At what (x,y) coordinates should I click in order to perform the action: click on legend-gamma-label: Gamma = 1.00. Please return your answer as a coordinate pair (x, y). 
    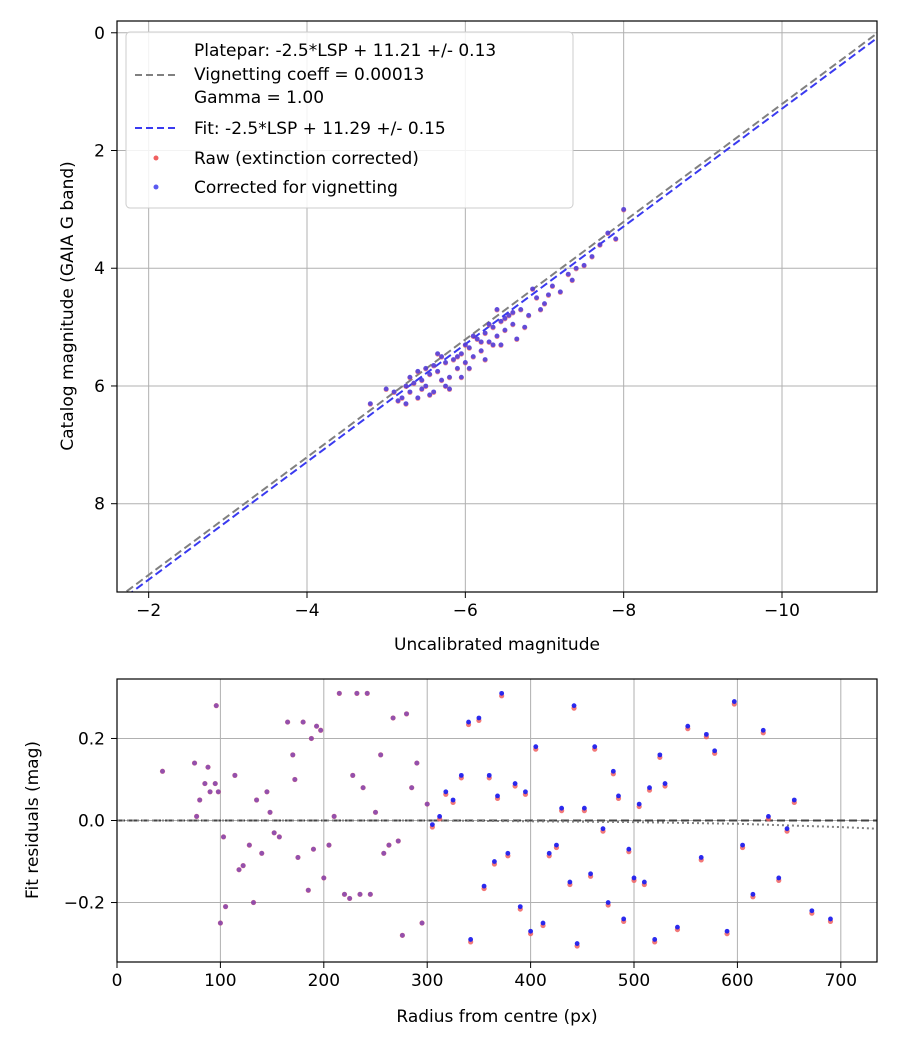
    Looking at the image, I should click on (259, 98).